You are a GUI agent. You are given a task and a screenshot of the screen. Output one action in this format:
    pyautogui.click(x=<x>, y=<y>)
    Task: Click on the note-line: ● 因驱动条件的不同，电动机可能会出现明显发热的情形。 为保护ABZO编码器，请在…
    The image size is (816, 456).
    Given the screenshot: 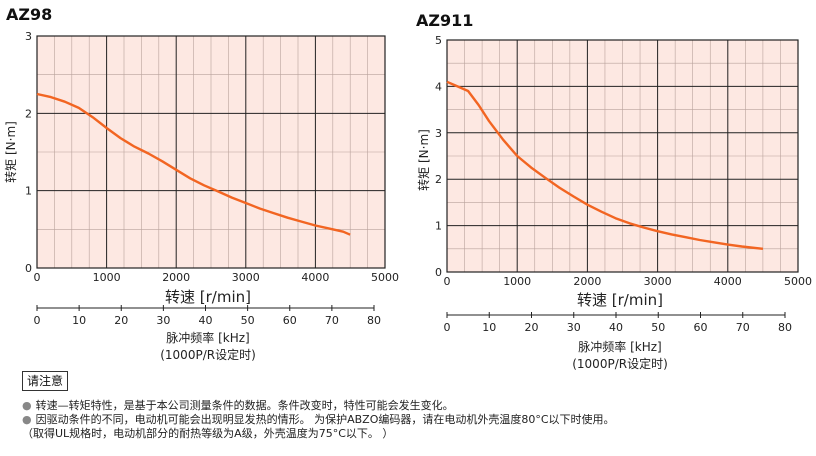 What is the action you would take?
    pyautogui.click(x=318, y=420)
    